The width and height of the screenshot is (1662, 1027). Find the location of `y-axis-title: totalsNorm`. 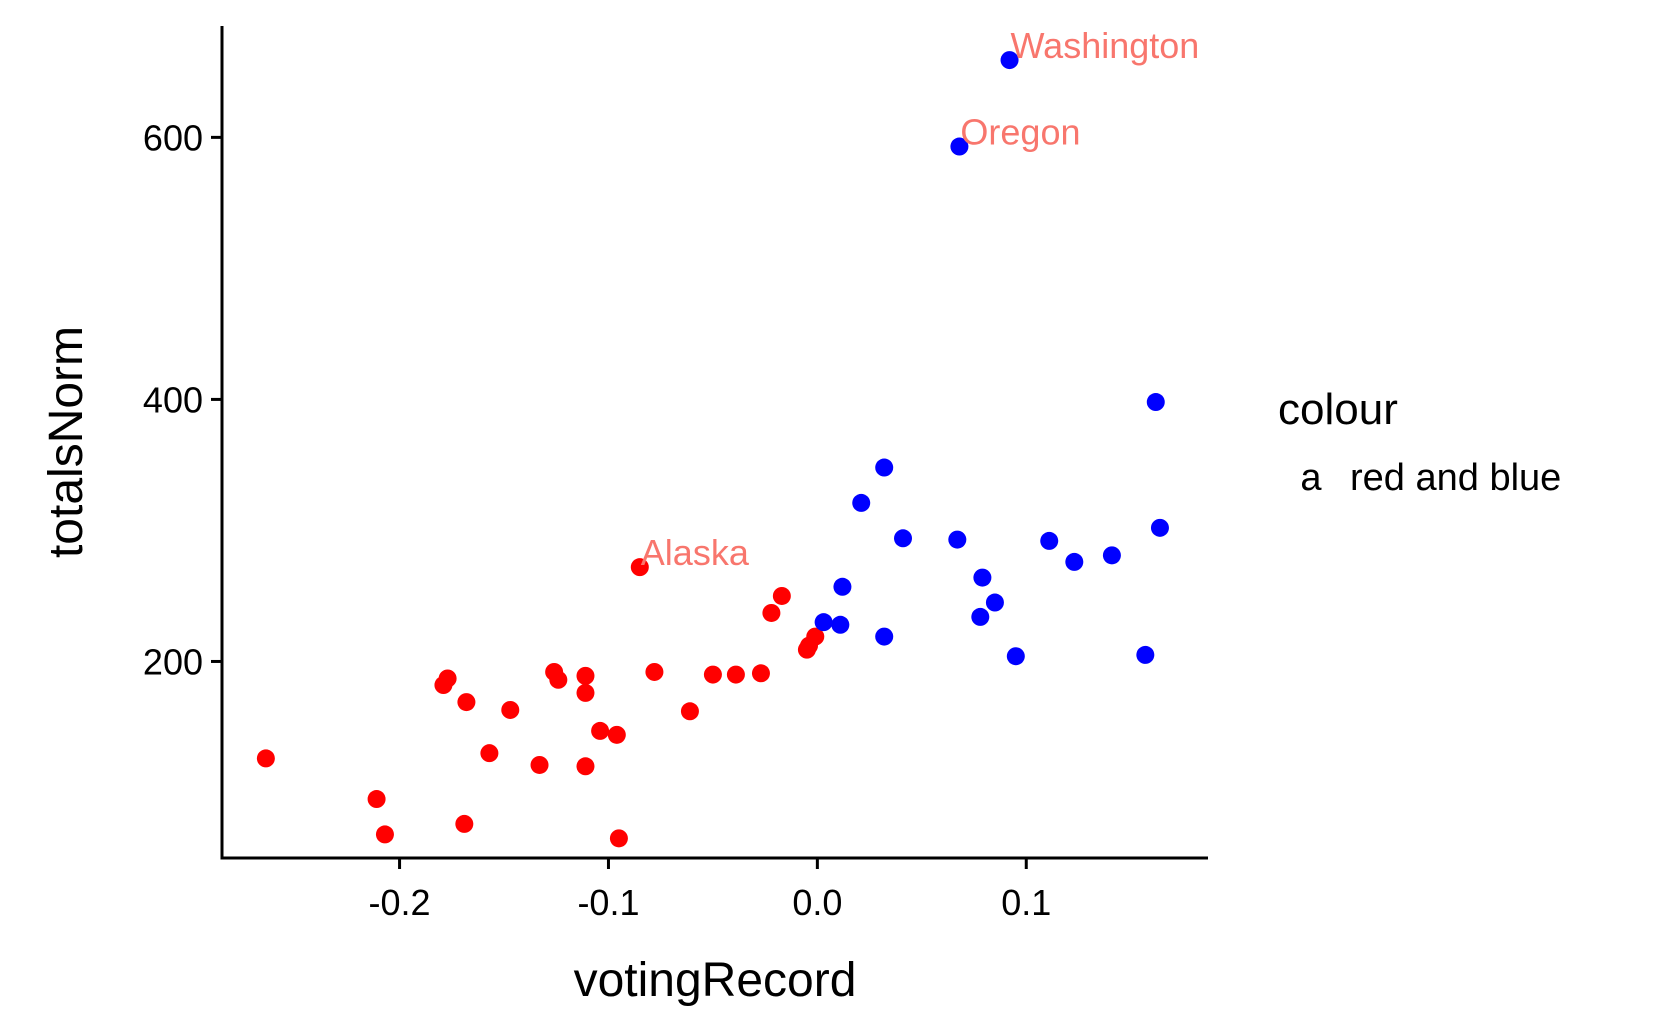

y-axis-title: totalsNorm is located at coordinates (66, 442).